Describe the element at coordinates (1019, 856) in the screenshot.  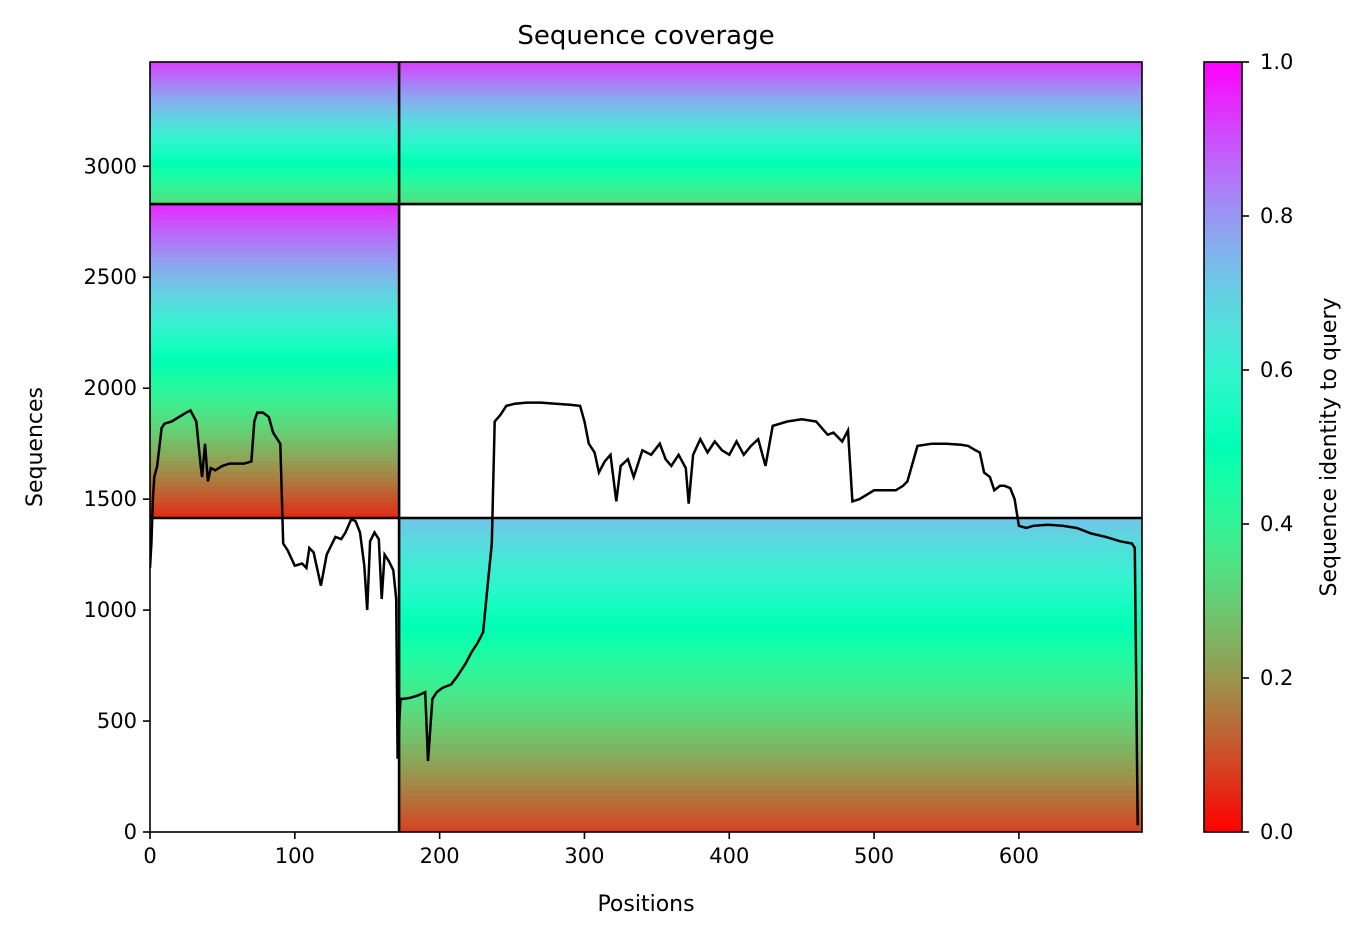
I see `x-tick-label: 600` at that location.